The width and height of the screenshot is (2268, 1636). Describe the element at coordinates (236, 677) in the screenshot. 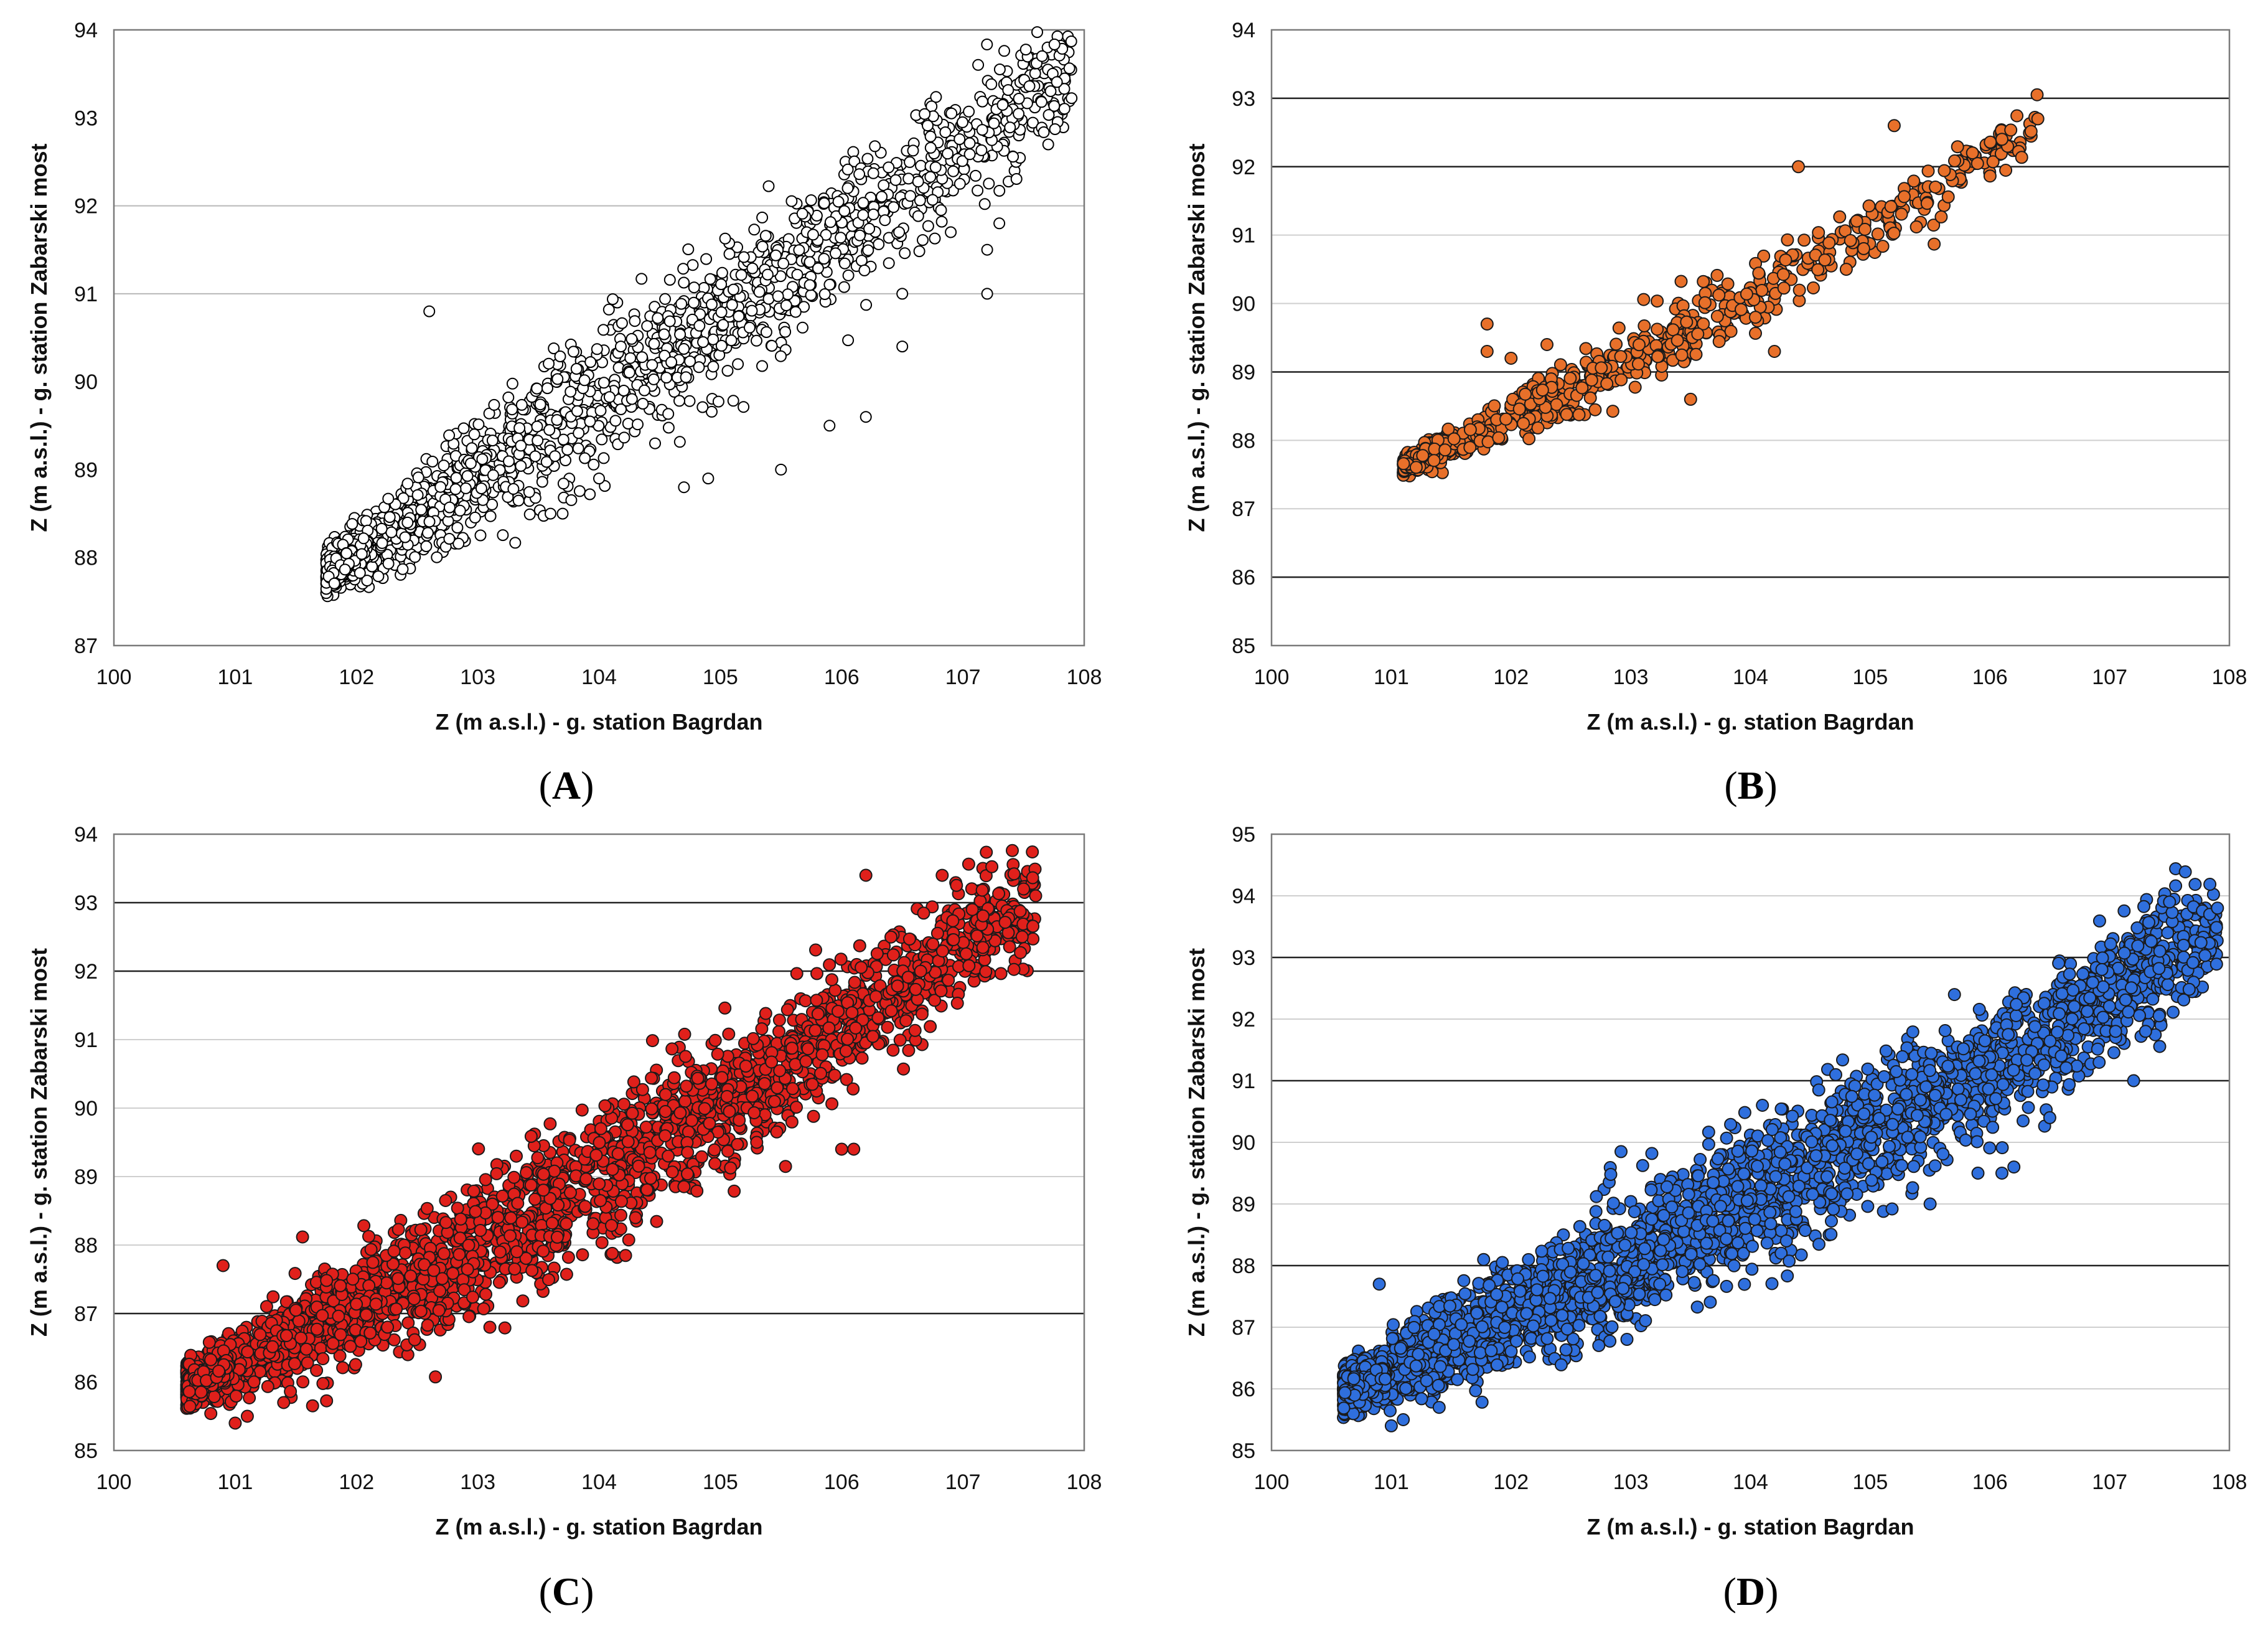

I see `x-tick-label: 101` at that location.